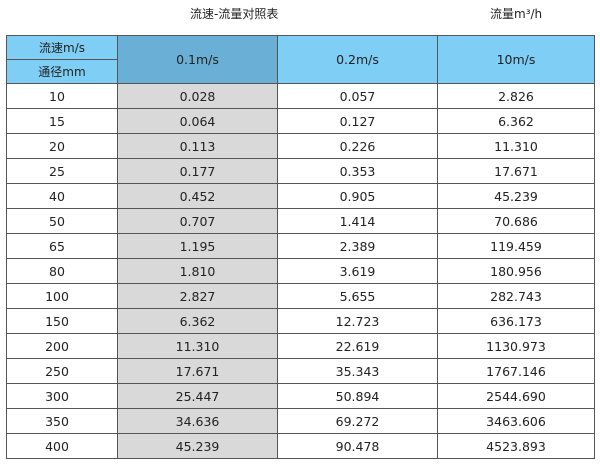 This screenshot has width=600, height=466. I want to click on flow-cell: 0.452, so click(197, 196).